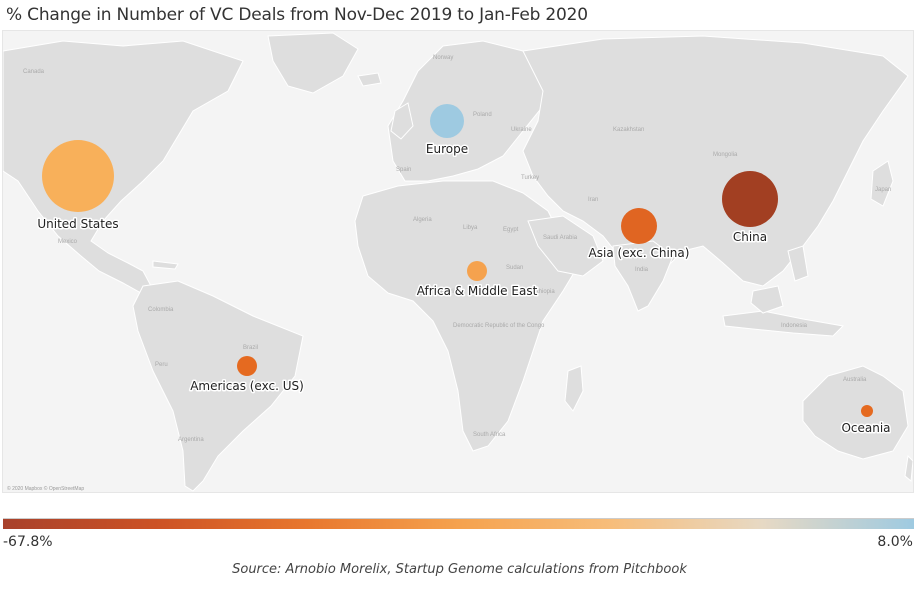 This screenshot has height=595, width=919. What do you see at coordinates (161, 365) in the screenshot?
I see `country-label: Peru` at bounding box center [161, 365].